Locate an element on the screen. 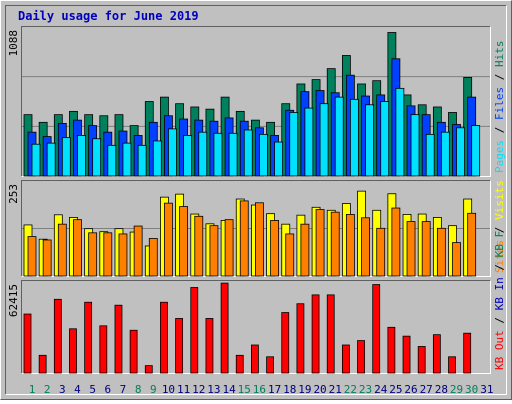  legend-item: Pages is located at coordinates (499, 156).